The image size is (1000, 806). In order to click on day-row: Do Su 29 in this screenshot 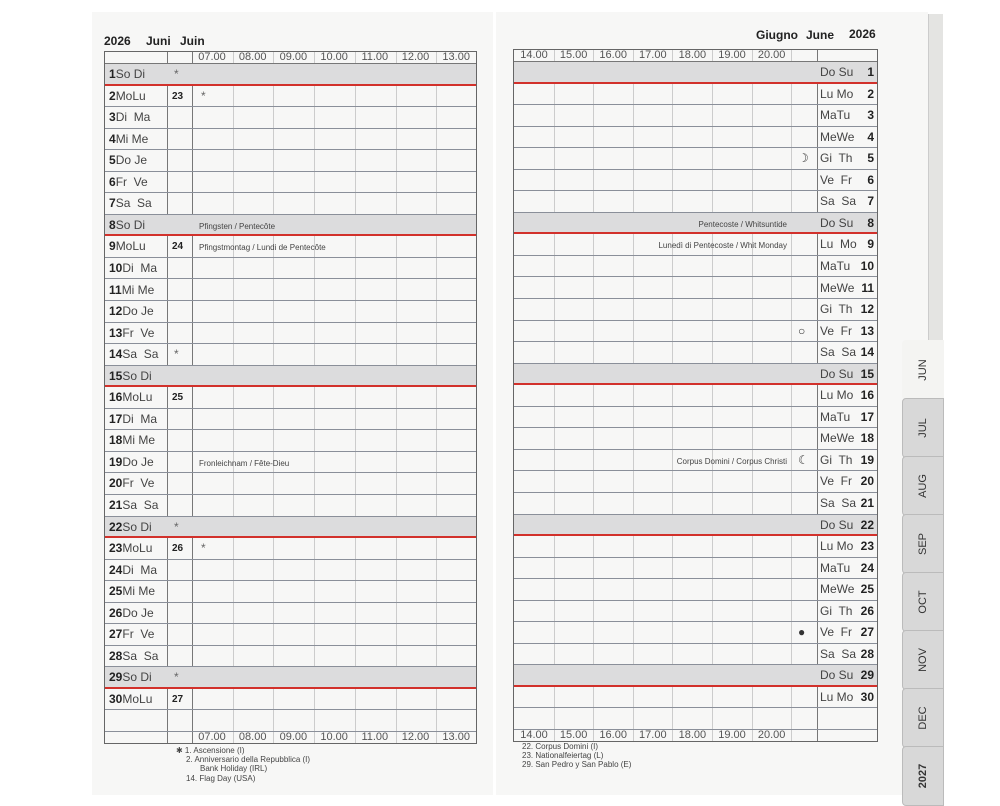, I will do `click(695, 676)`.